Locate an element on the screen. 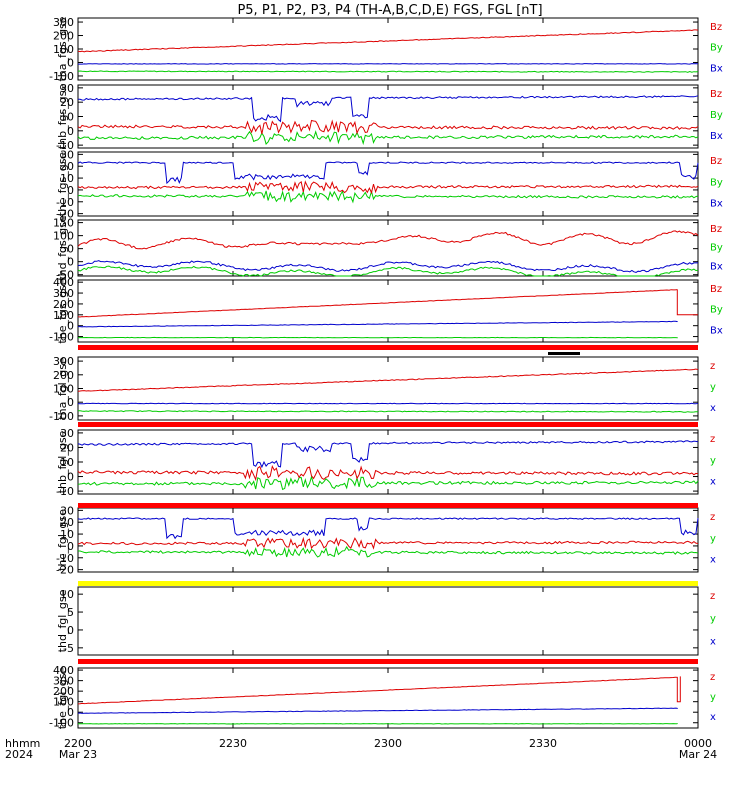  x-tick-label: 2300 is located at coordinates (388, 743).